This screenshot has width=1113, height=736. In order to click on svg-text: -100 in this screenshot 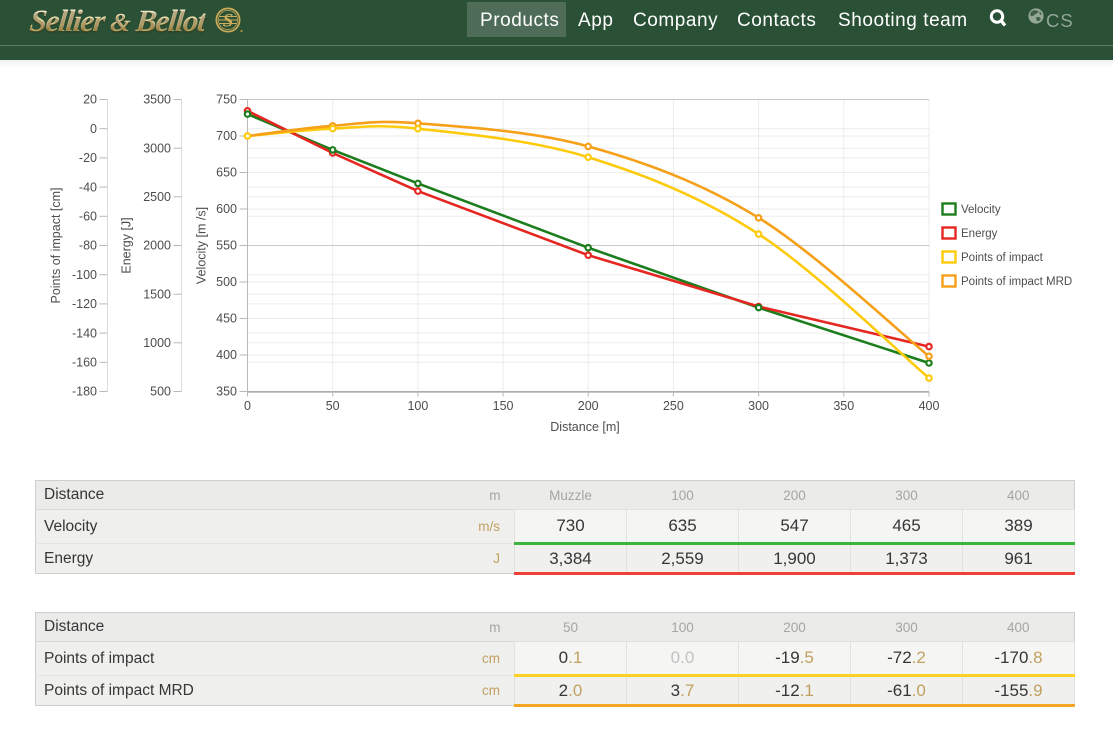, I will do `click(84, 275)`.